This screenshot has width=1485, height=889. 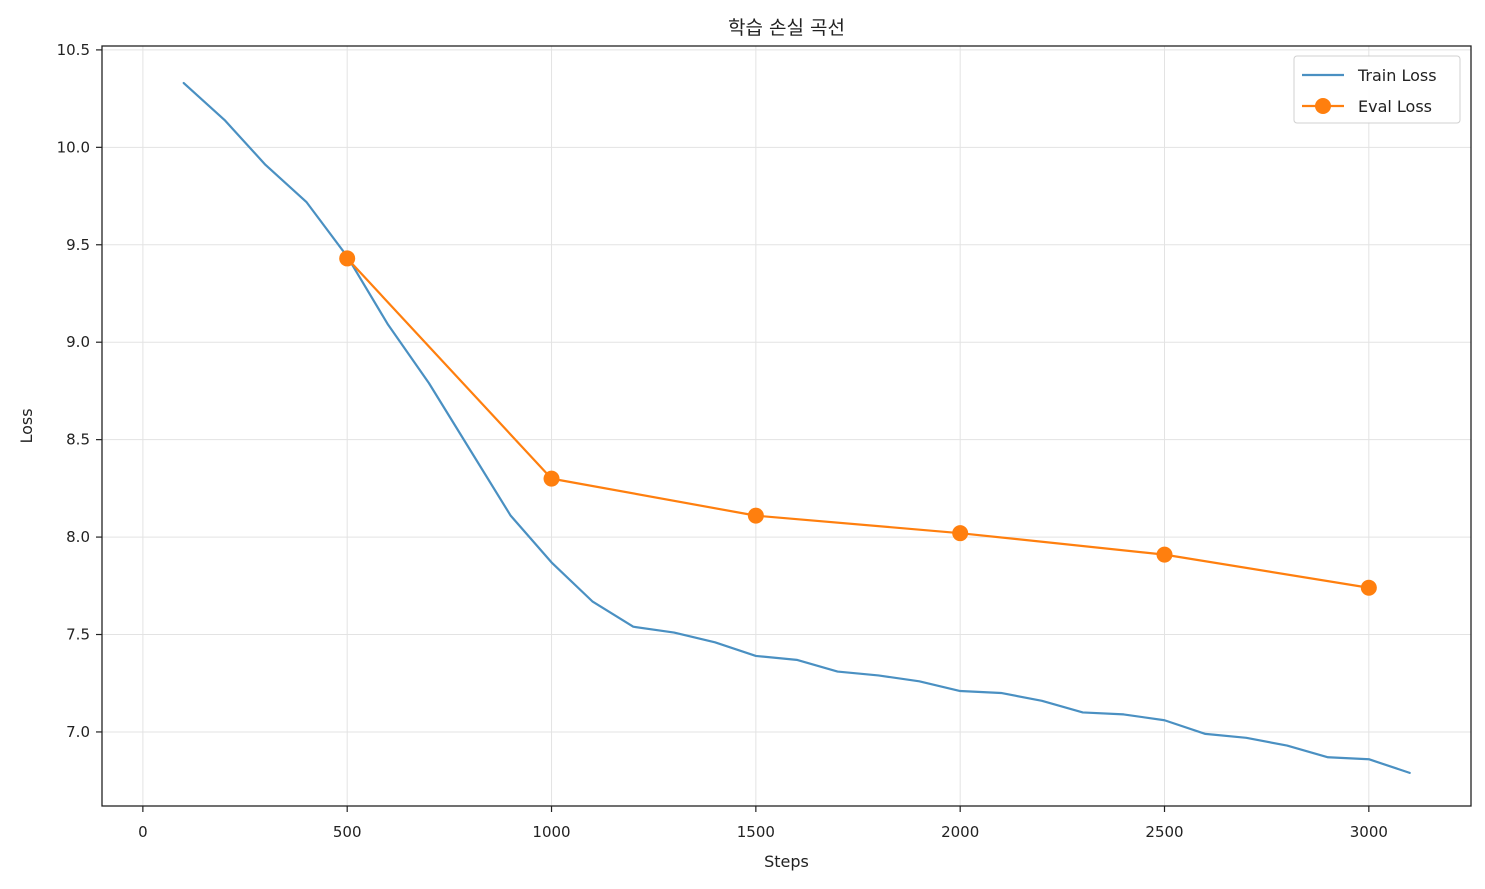 What do you see at coordinates (78, 635) in the screenshot?
I see `y-tick-label: 7.5` at bounding box center [78, 635].